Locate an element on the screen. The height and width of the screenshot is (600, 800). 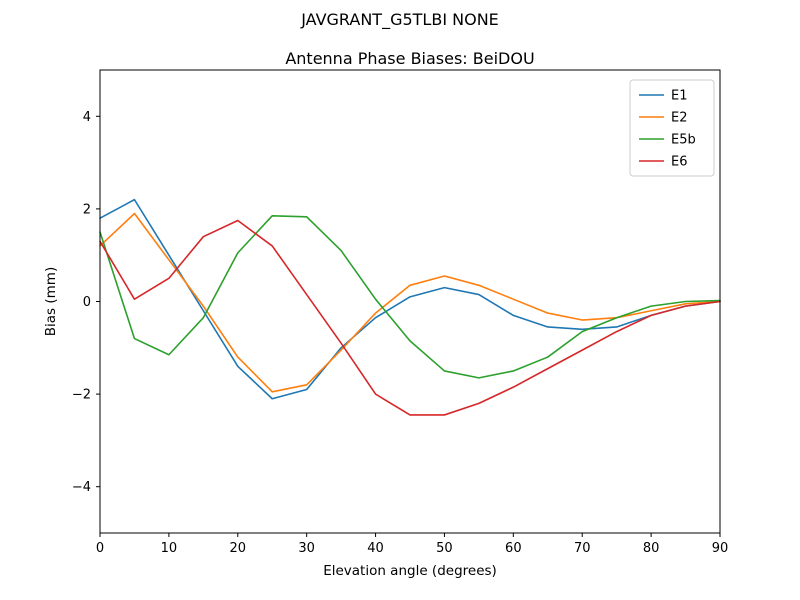
x-tick-label: 50 is located at coordinates (444, 548).